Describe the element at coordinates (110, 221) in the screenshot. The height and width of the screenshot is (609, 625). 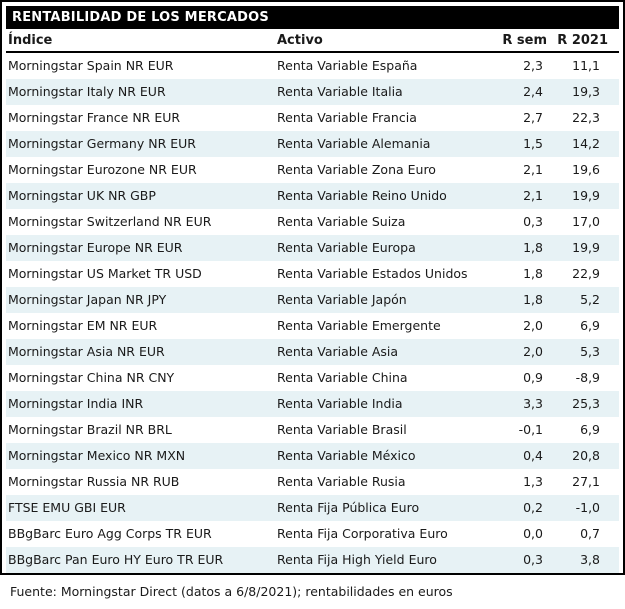
I see `indice-cell: Morningstar Switzerland NR EUR` at that location.